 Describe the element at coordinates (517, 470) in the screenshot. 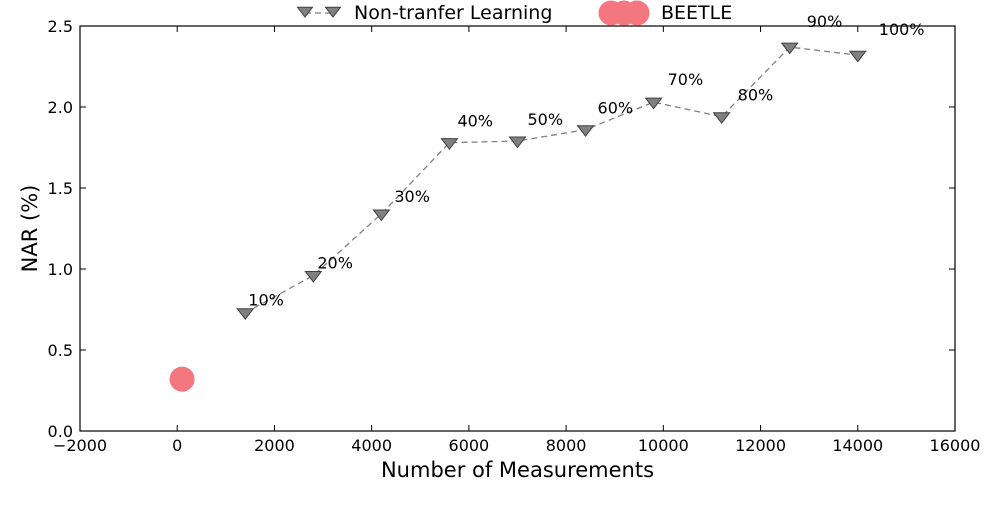

I see `x-axis-title: Number of Measurements` at that location.